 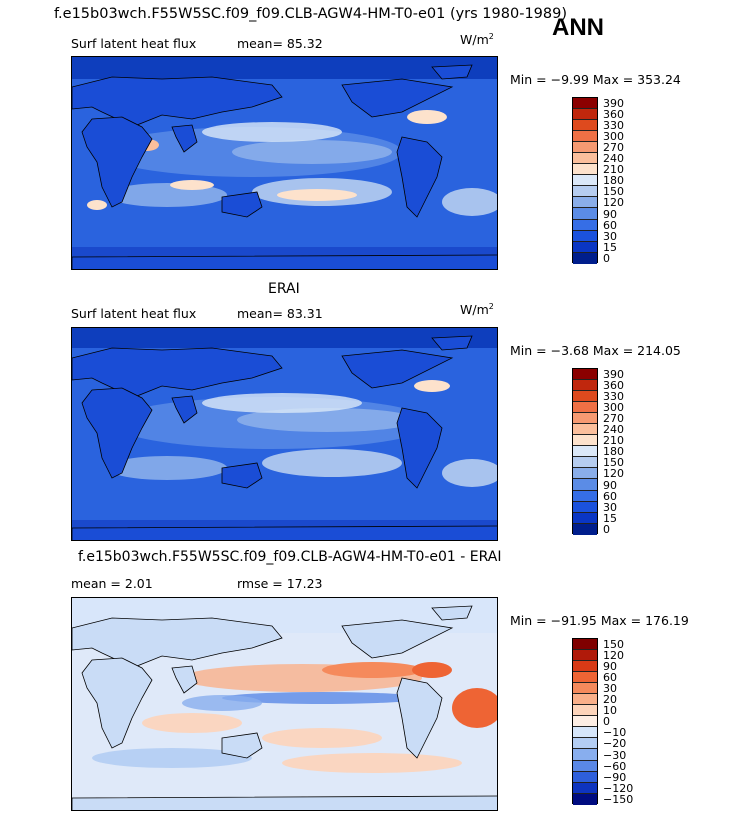 I want to click on minmax-label: Min = −91.95 Max = 176.19, so click(x=599, y=620).